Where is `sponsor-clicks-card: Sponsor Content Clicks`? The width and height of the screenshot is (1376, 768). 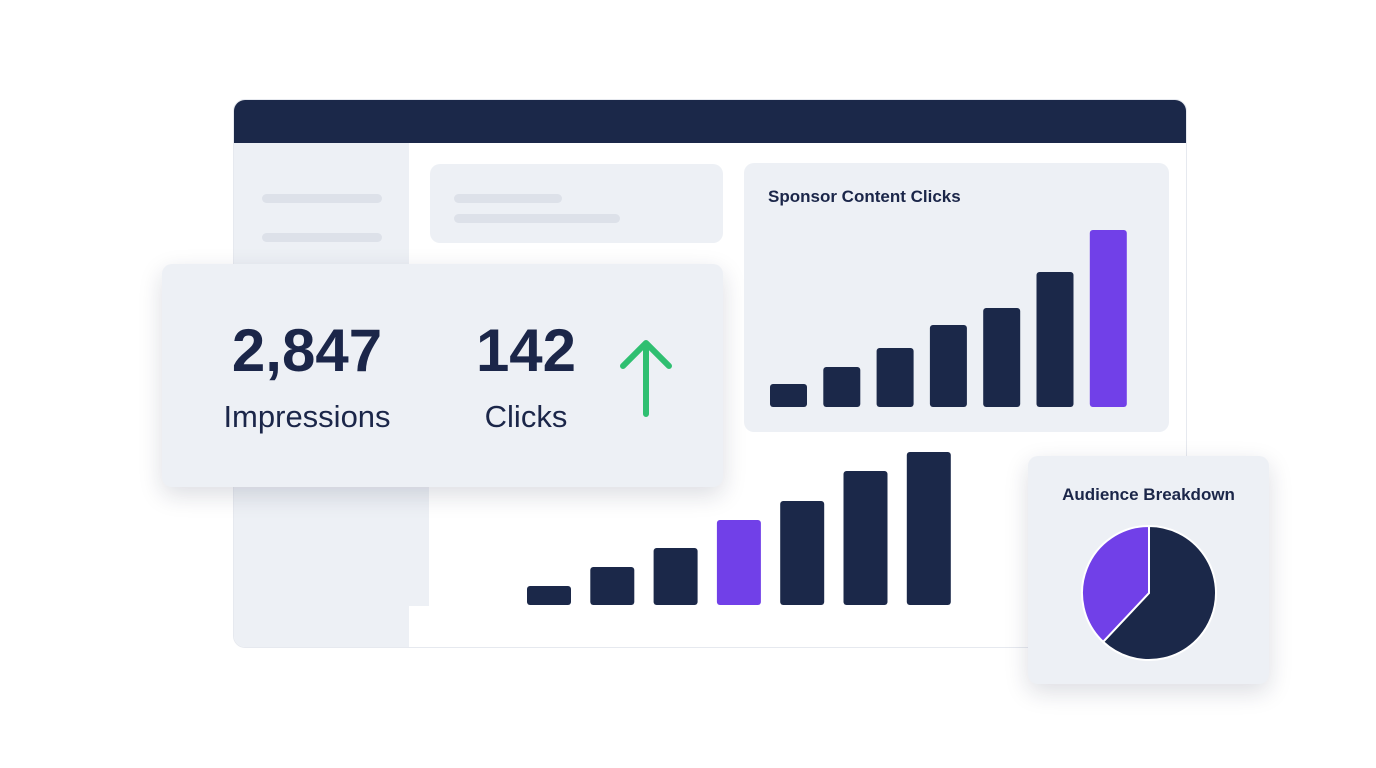
sponsor-clicks-card: Sponsor Content Clicks is located at coordinates (956, 297).